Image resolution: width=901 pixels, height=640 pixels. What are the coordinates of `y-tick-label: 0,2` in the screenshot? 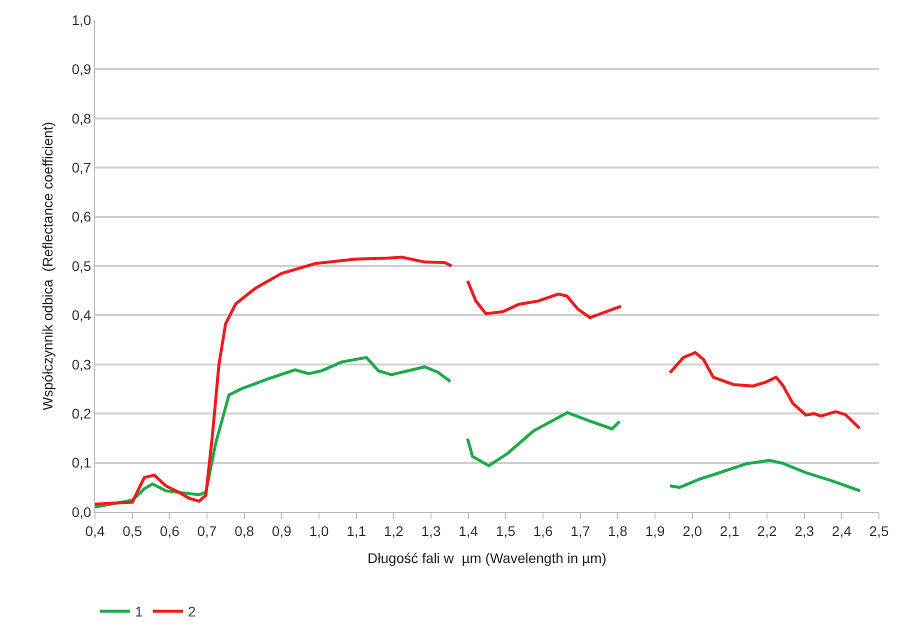 It's located at (82, 414).